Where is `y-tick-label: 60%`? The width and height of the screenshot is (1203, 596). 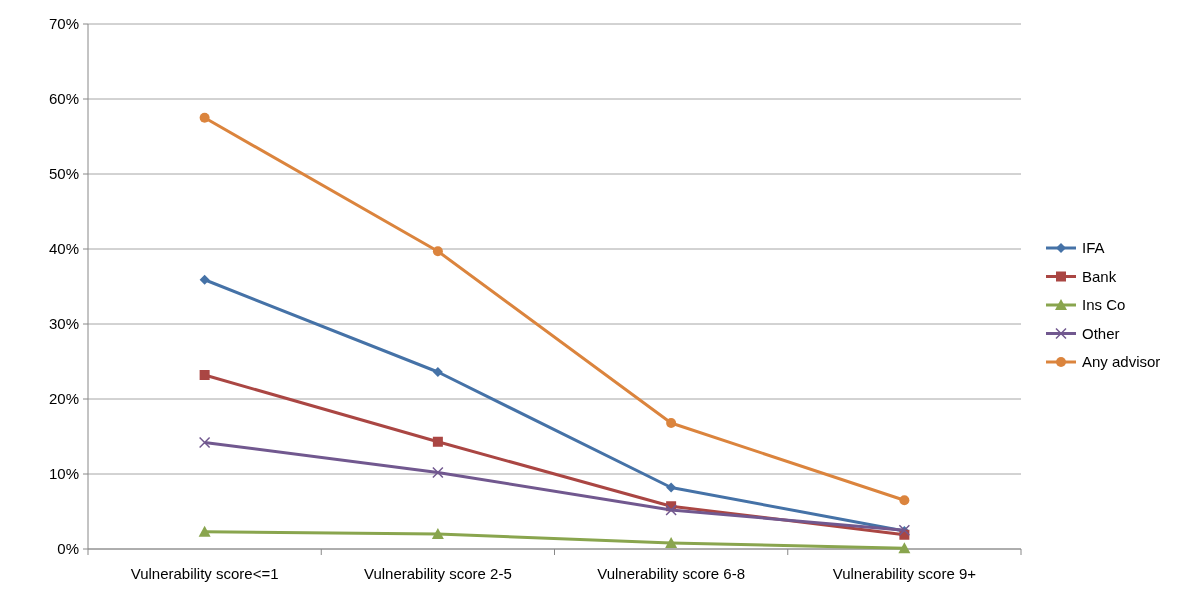
y-tick-label: 60% is located at coordinates (63, 99).